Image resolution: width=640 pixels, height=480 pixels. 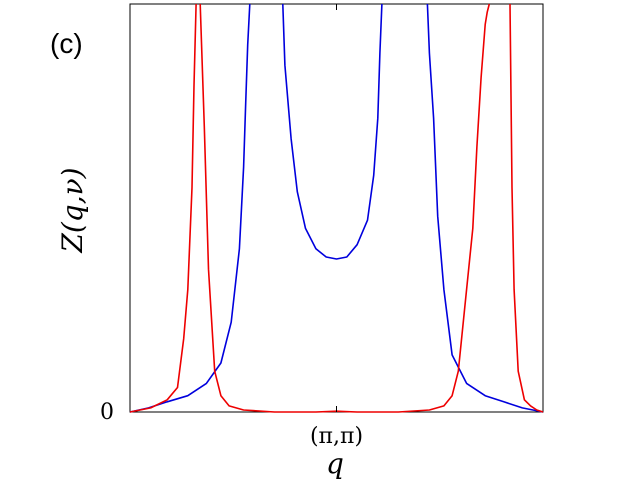 What do you see at coordinates (107, 412) in the screenshot?
I see `y-tick-label: 0` at bounding box center [107, 412].